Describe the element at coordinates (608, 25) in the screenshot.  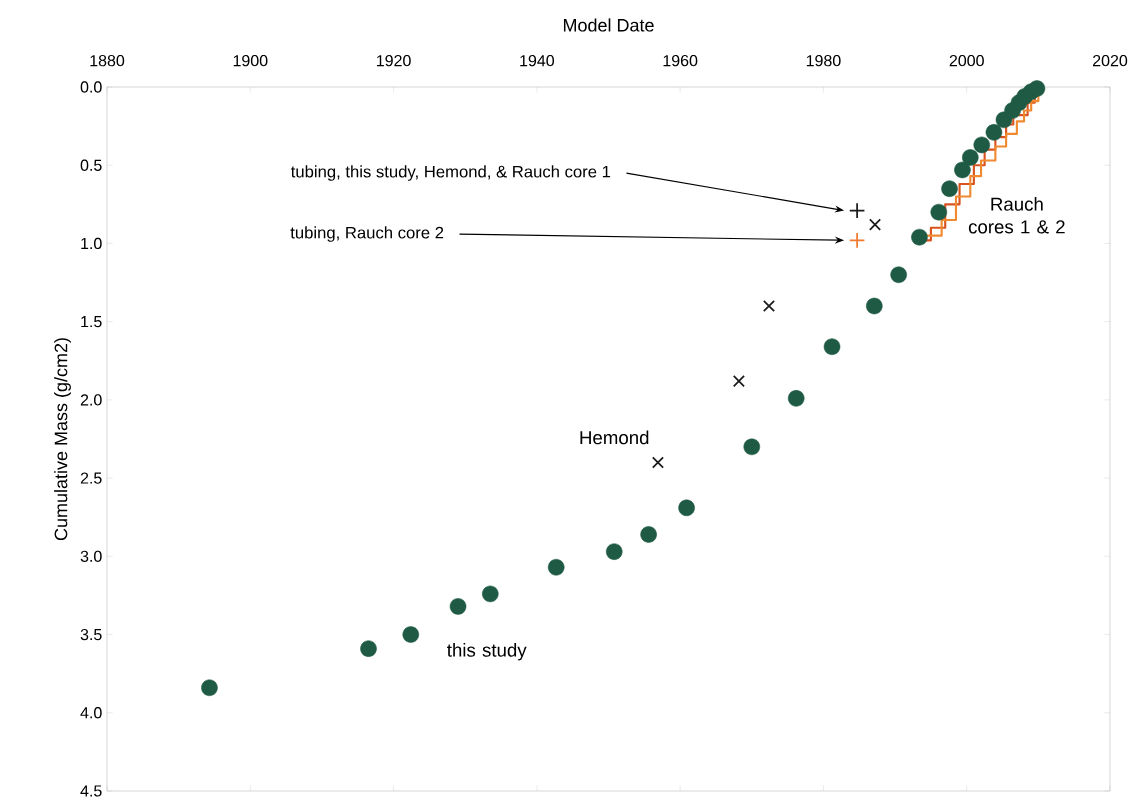
I see `x-axis-title: Model Date` at that location.